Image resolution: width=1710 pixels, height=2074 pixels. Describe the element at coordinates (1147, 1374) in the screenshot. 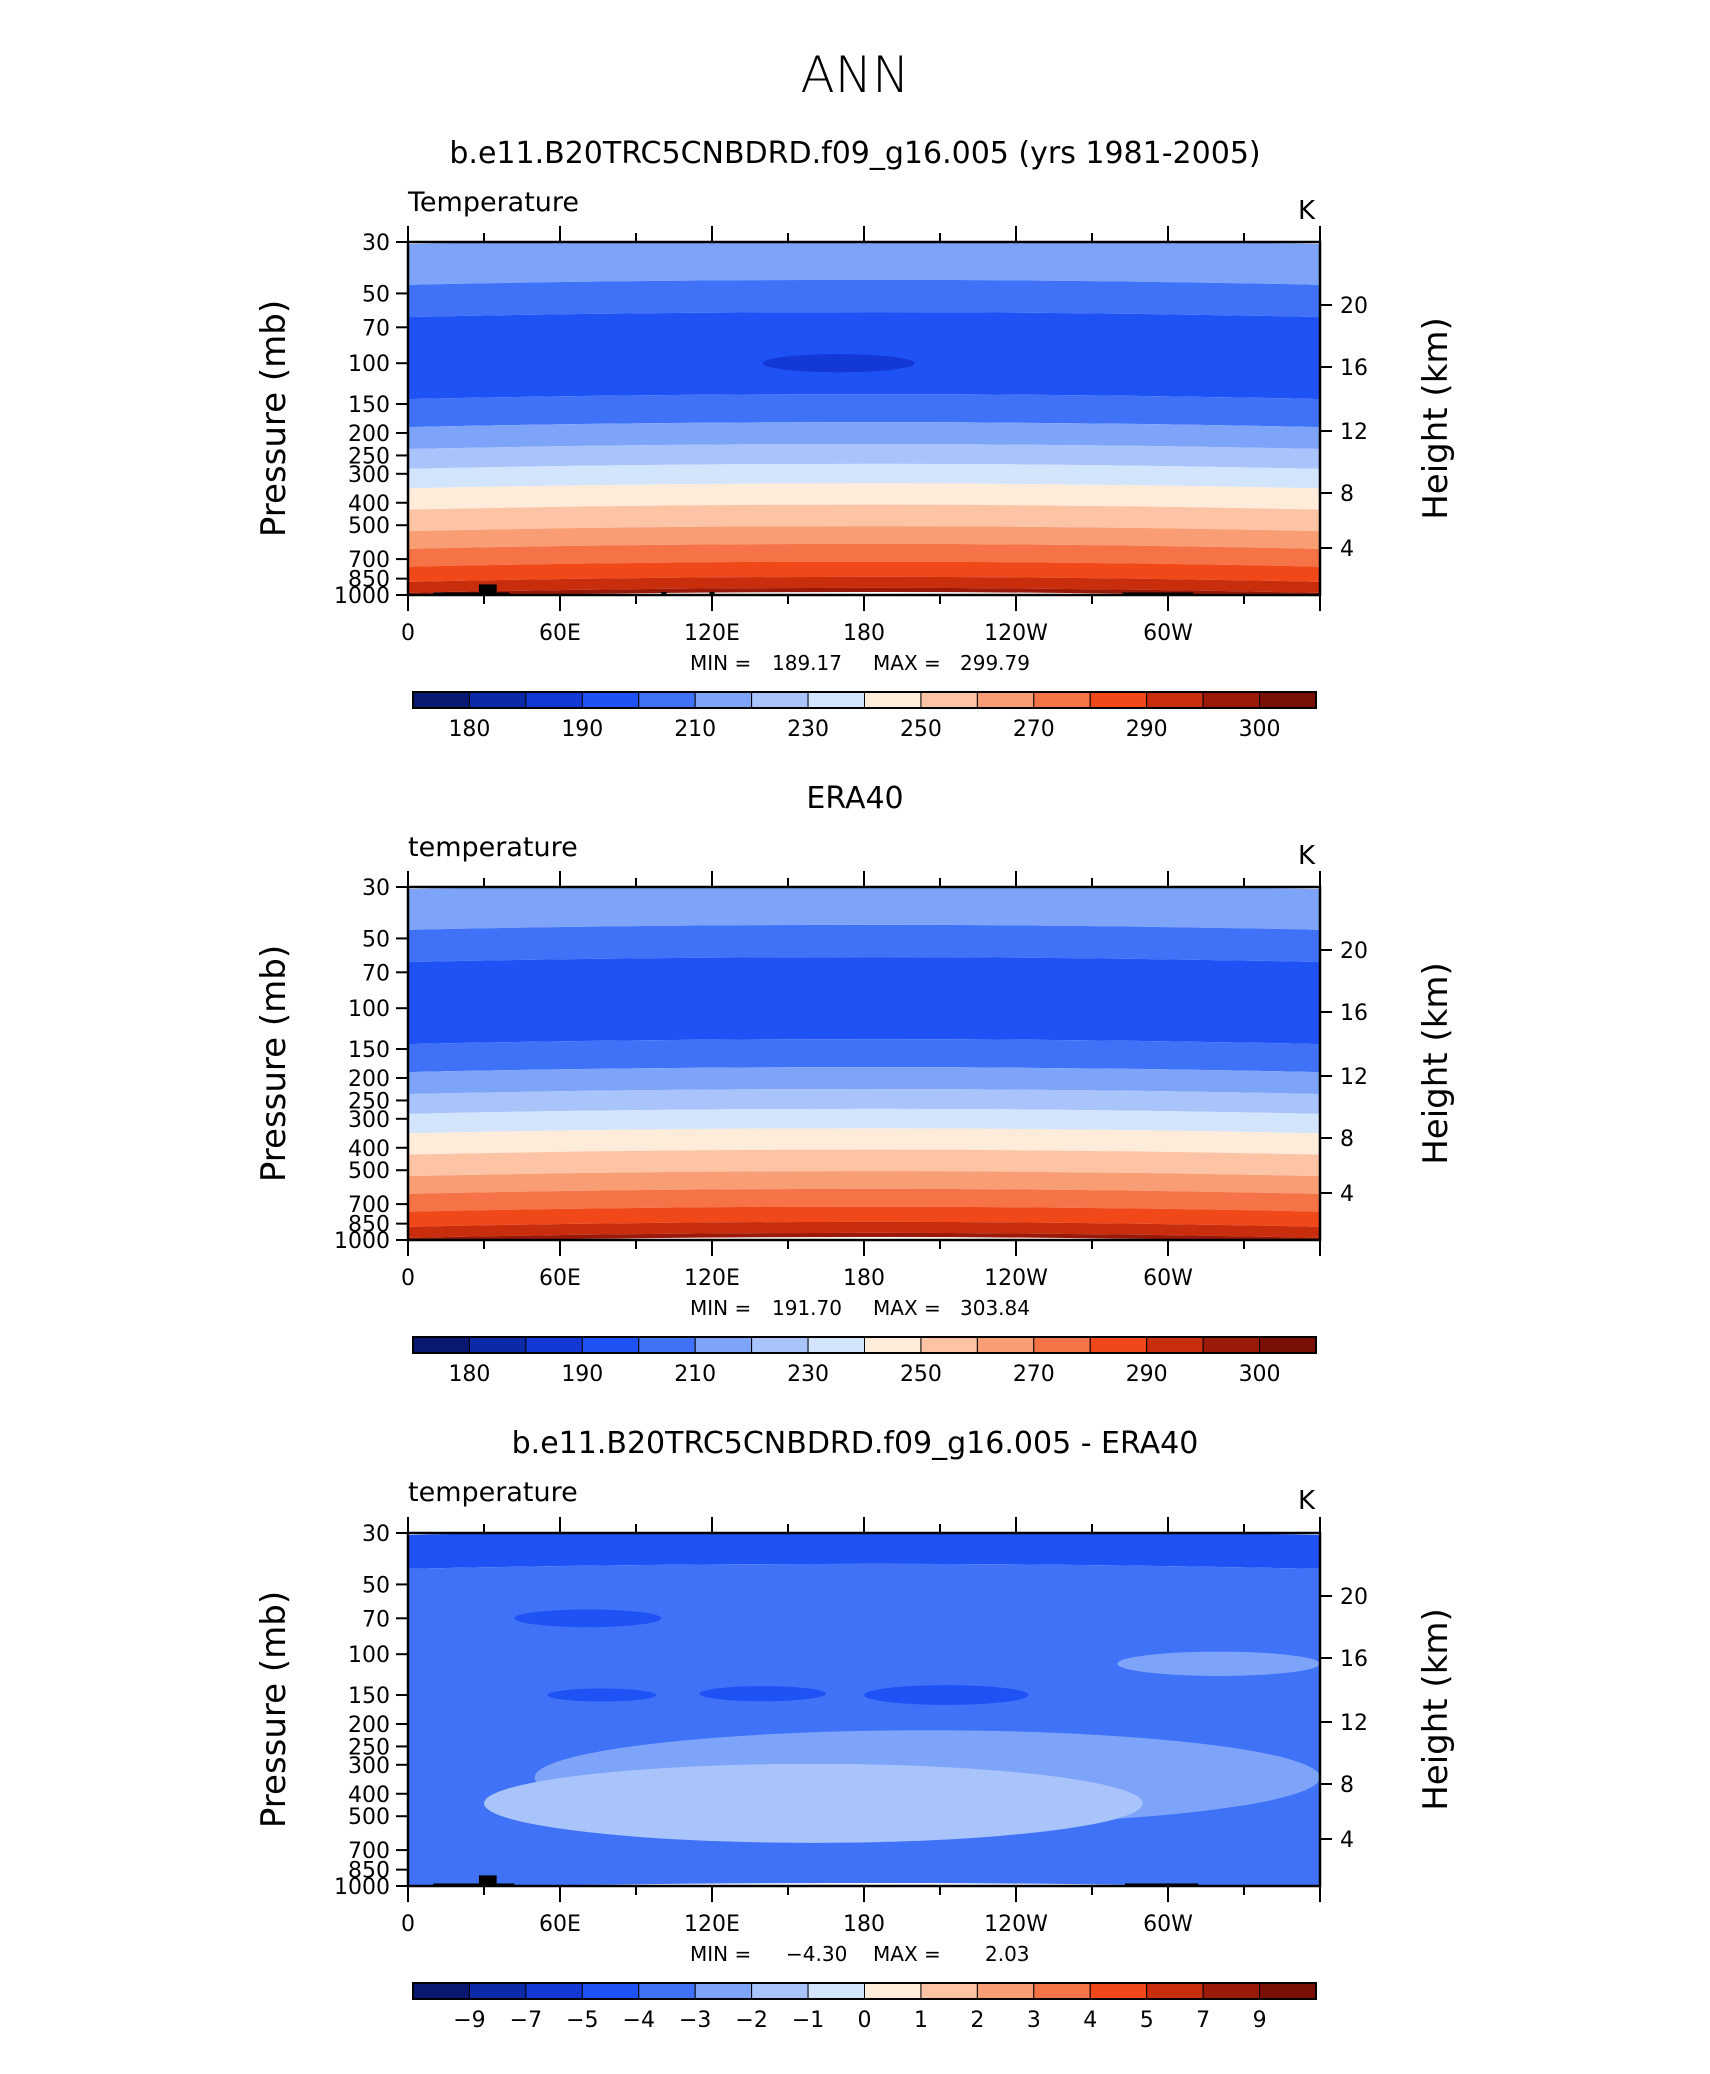

I see `colorbar-label: 290` at that location.